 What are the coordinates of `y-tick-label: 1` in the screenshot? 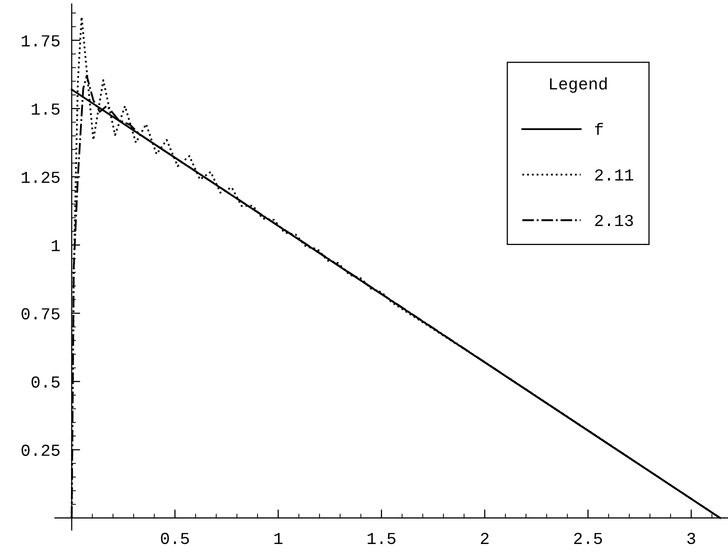 It's located at (56, 246).